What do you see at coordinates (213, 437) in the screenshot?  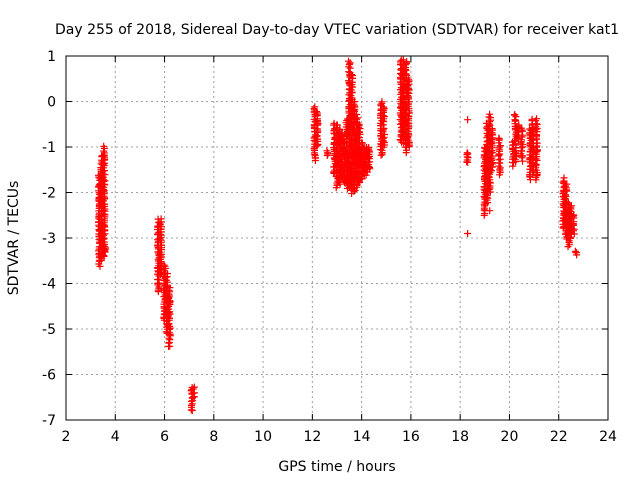 I see `x-tick-label: 8` at bounding box center [213, 437].